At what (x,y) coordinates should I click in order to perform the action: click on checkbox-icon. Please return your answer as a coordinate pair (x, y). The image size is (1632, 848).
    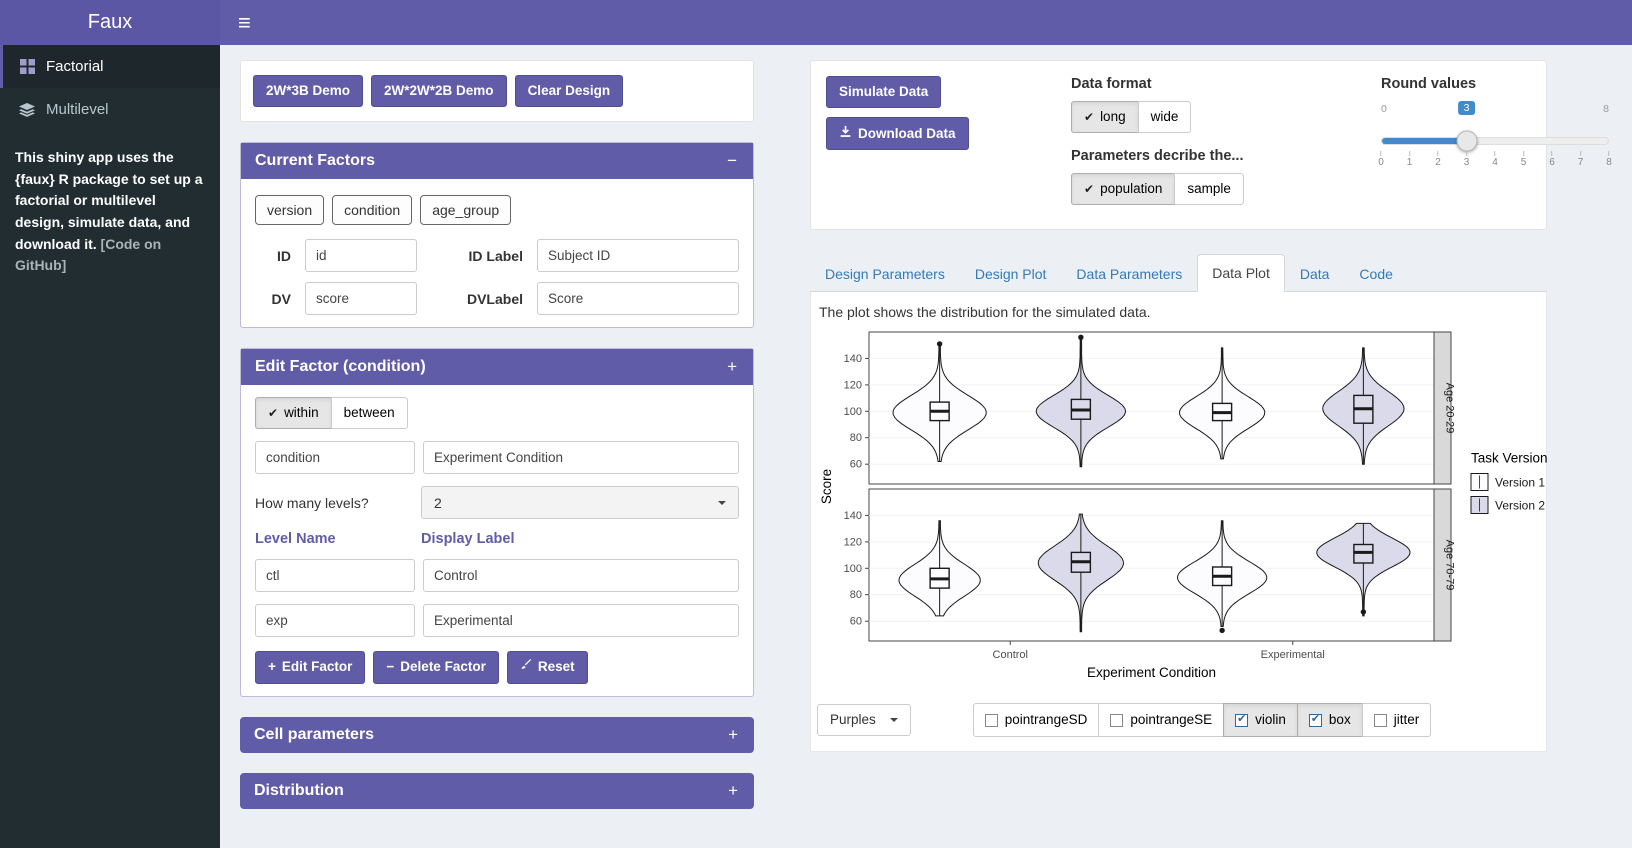
    Looking at the image, I should click on (1117, 720).